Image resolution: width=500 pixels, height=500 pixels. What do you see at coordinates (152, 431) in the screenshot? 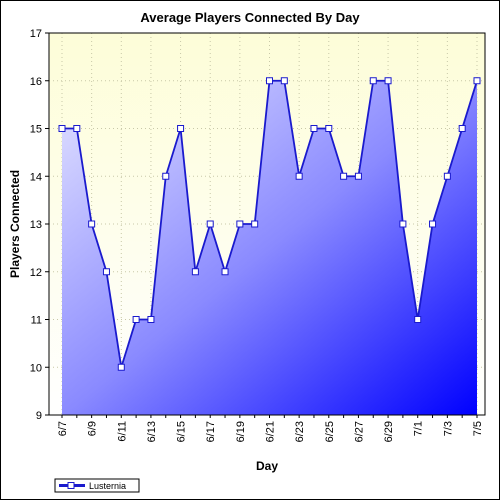
I see `x-tick-label: 6/13` at bounding box center [152, 431].